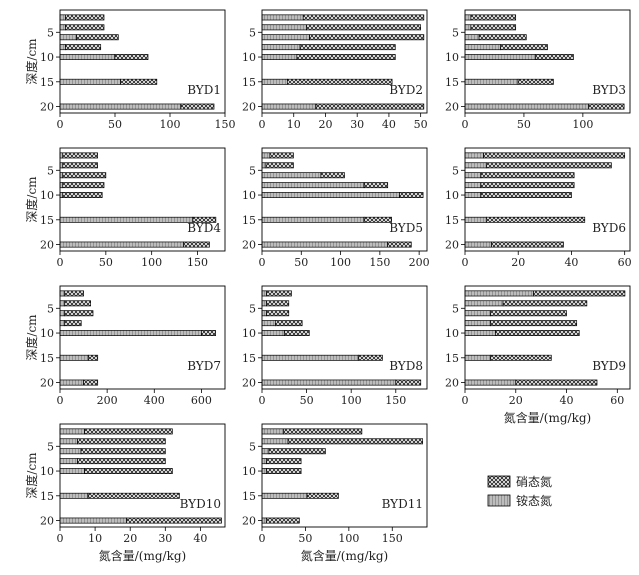 Image resolution: width=639 pixels, height=575 pixels. I want to click on panel-label: BYD9, so click(609, 366).